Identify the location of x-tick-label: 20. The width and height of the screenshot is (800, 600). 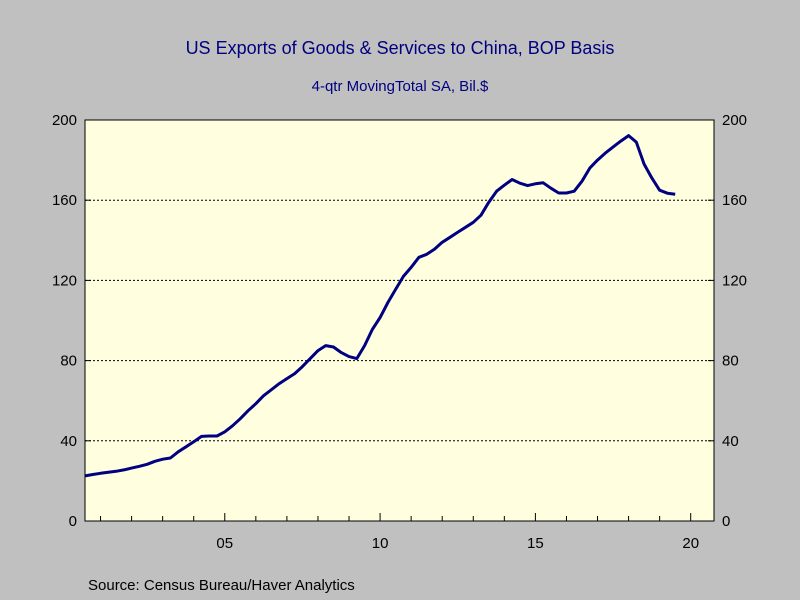
(690, 543).